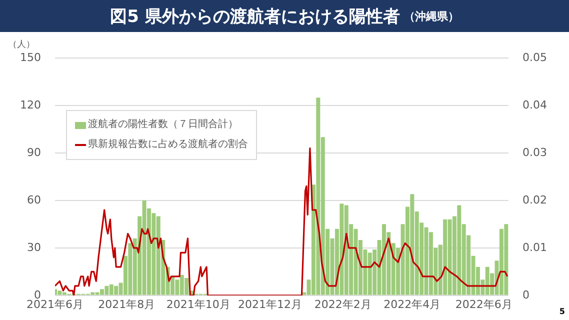  I want to click on y2-tick-label: 0.01, so click(535, 247).